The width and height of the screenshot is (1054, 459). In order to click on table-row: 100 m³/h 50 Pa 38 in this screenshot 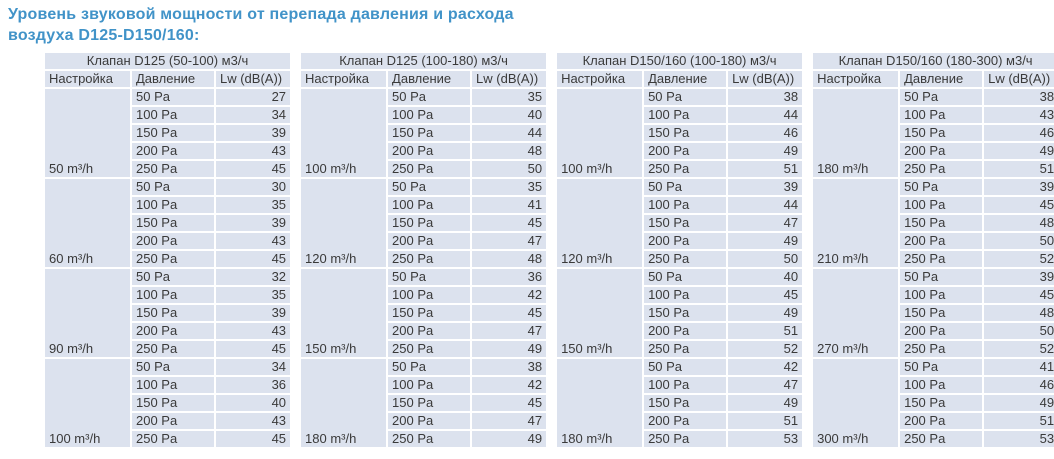, I will do `click(680, 133)`.